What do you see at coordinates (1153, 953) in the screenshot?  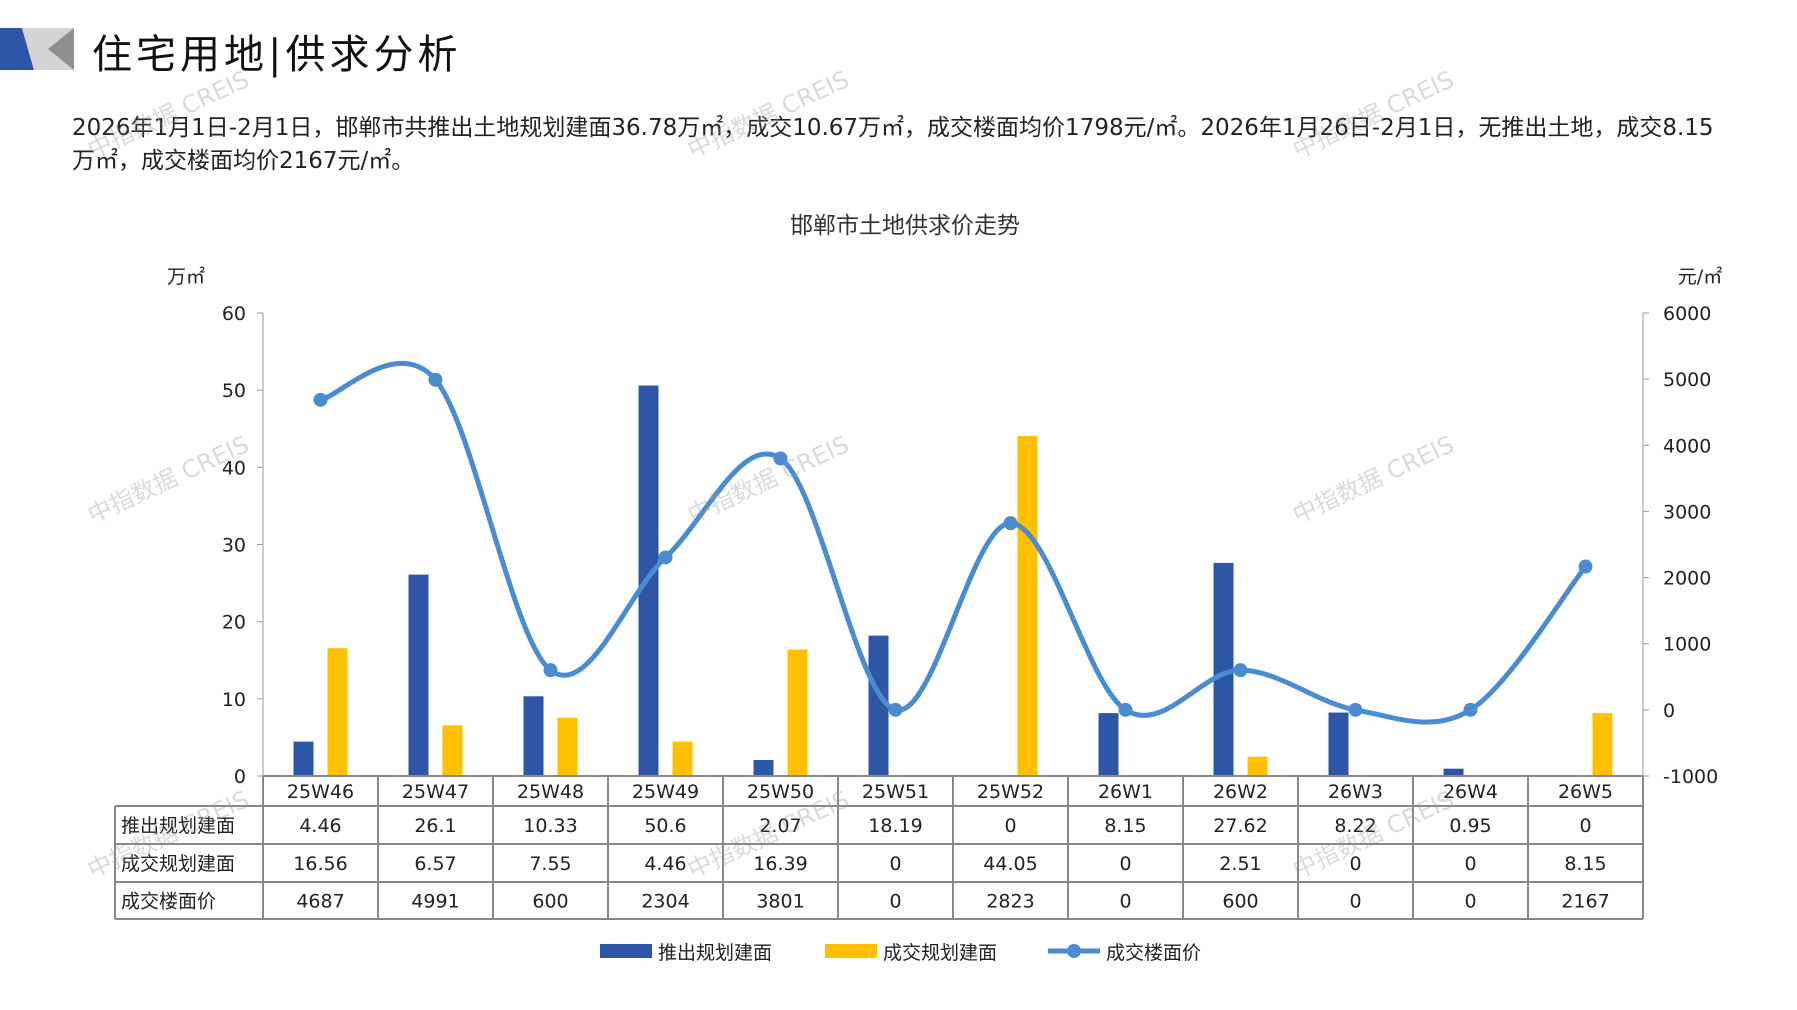 I see `legend-label-price: 成交楼面价` at bounding box center [1153, 953].